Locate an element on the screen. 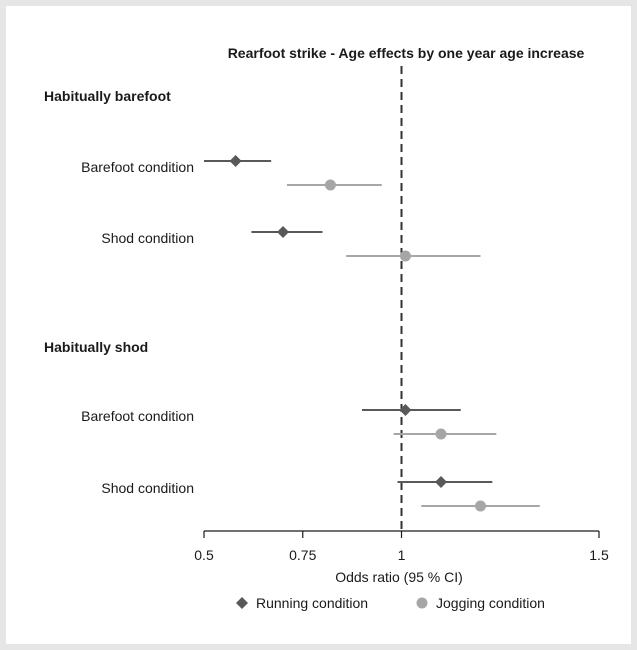 The height and width of the screenshot is (650, 637). running-legend-marker is located at coordinates (242, 603).